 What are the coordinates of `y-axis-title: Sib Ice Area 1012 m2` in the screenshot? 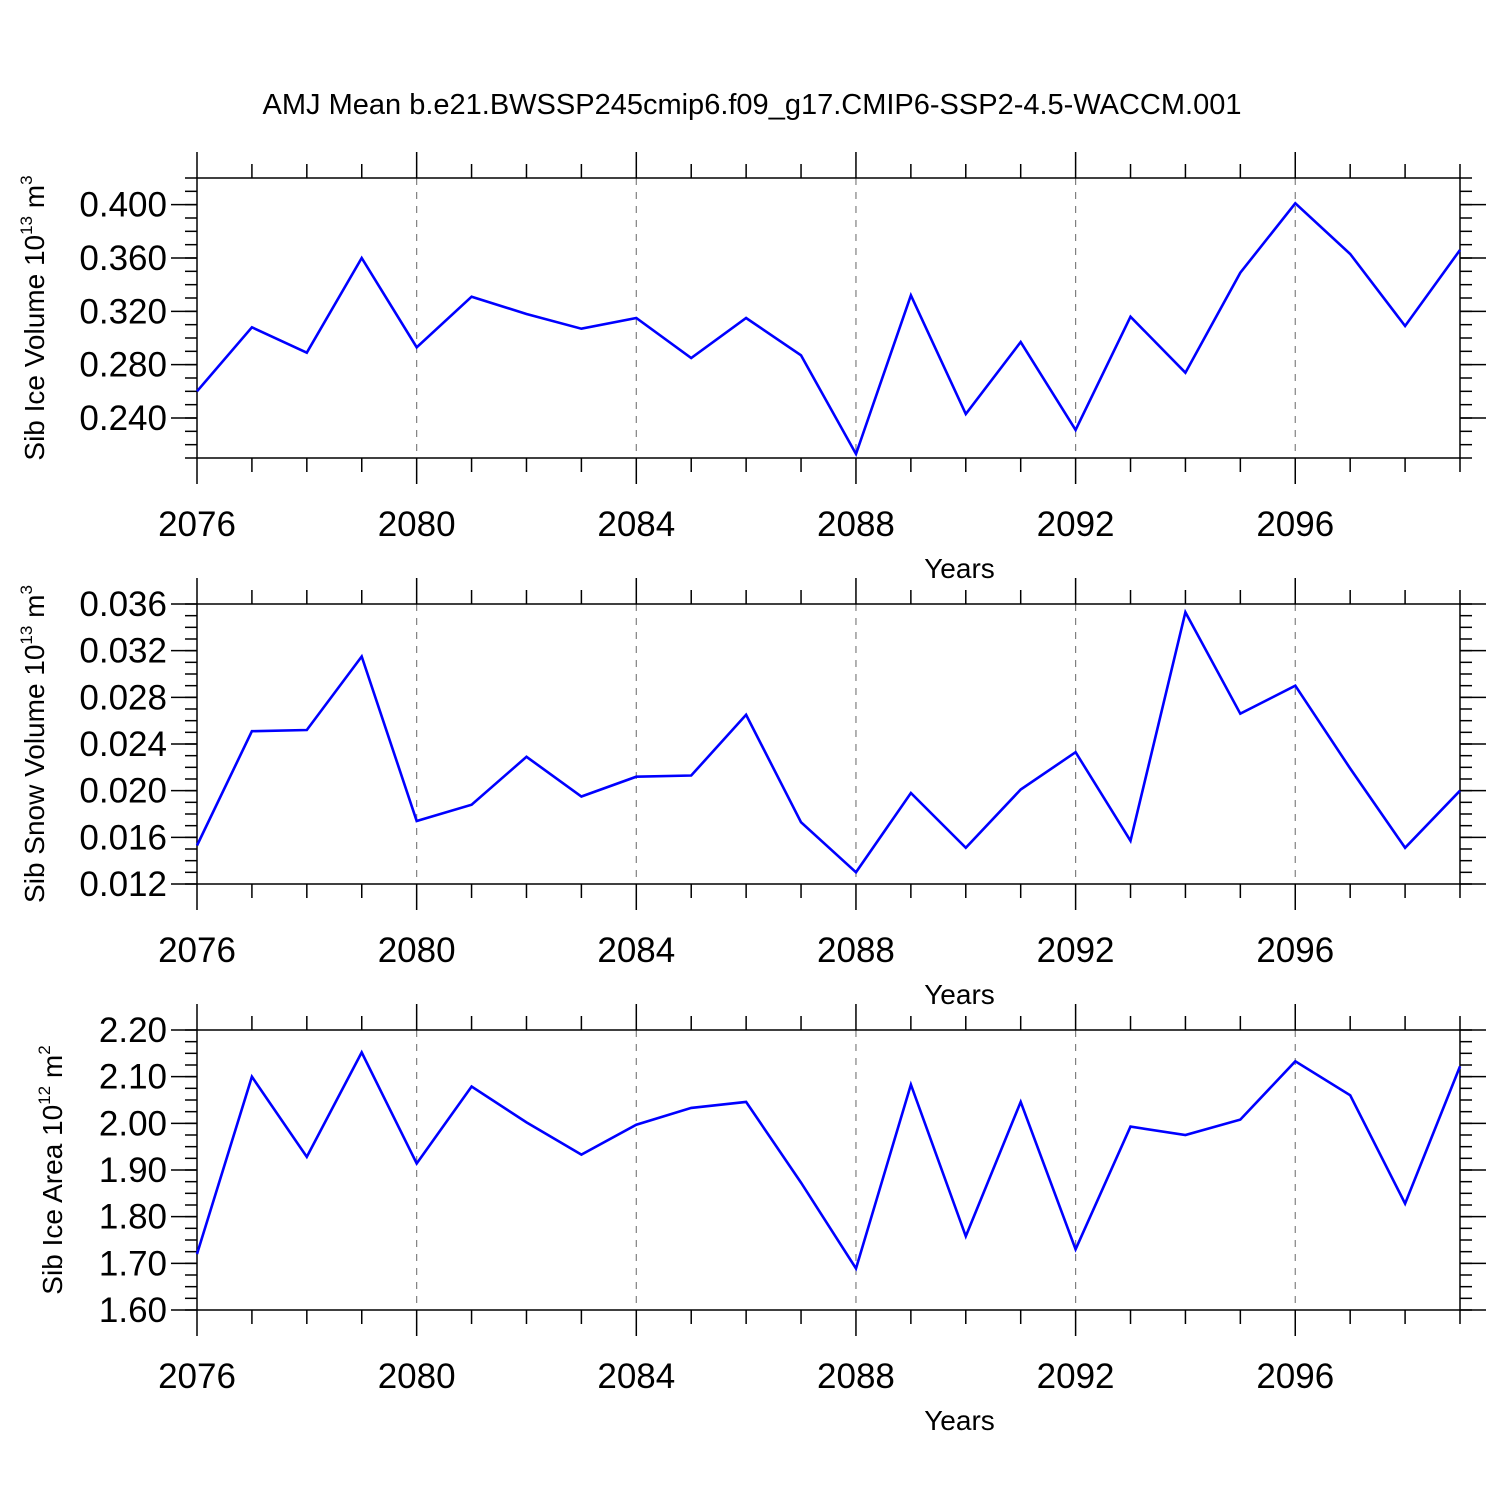 It's located at (51, 1169).